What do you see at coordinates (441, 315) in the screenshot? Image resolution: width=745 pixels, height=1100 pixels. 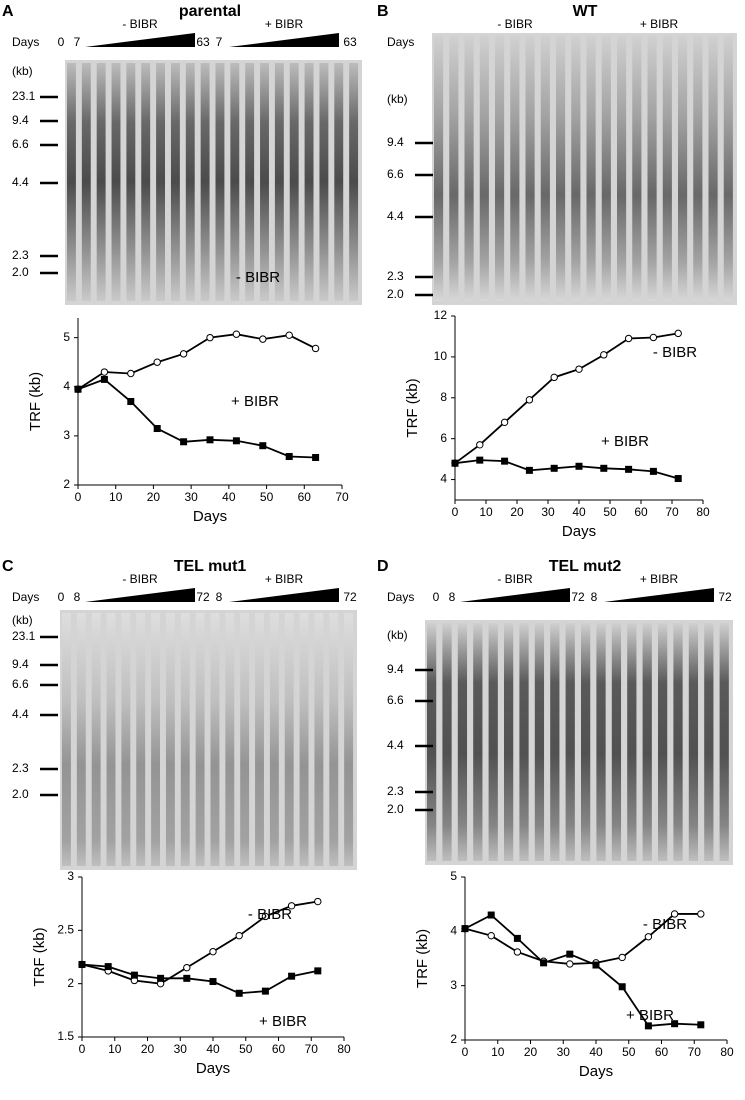 I see `y-tick-label: 12` at bounding box center [441, 315].